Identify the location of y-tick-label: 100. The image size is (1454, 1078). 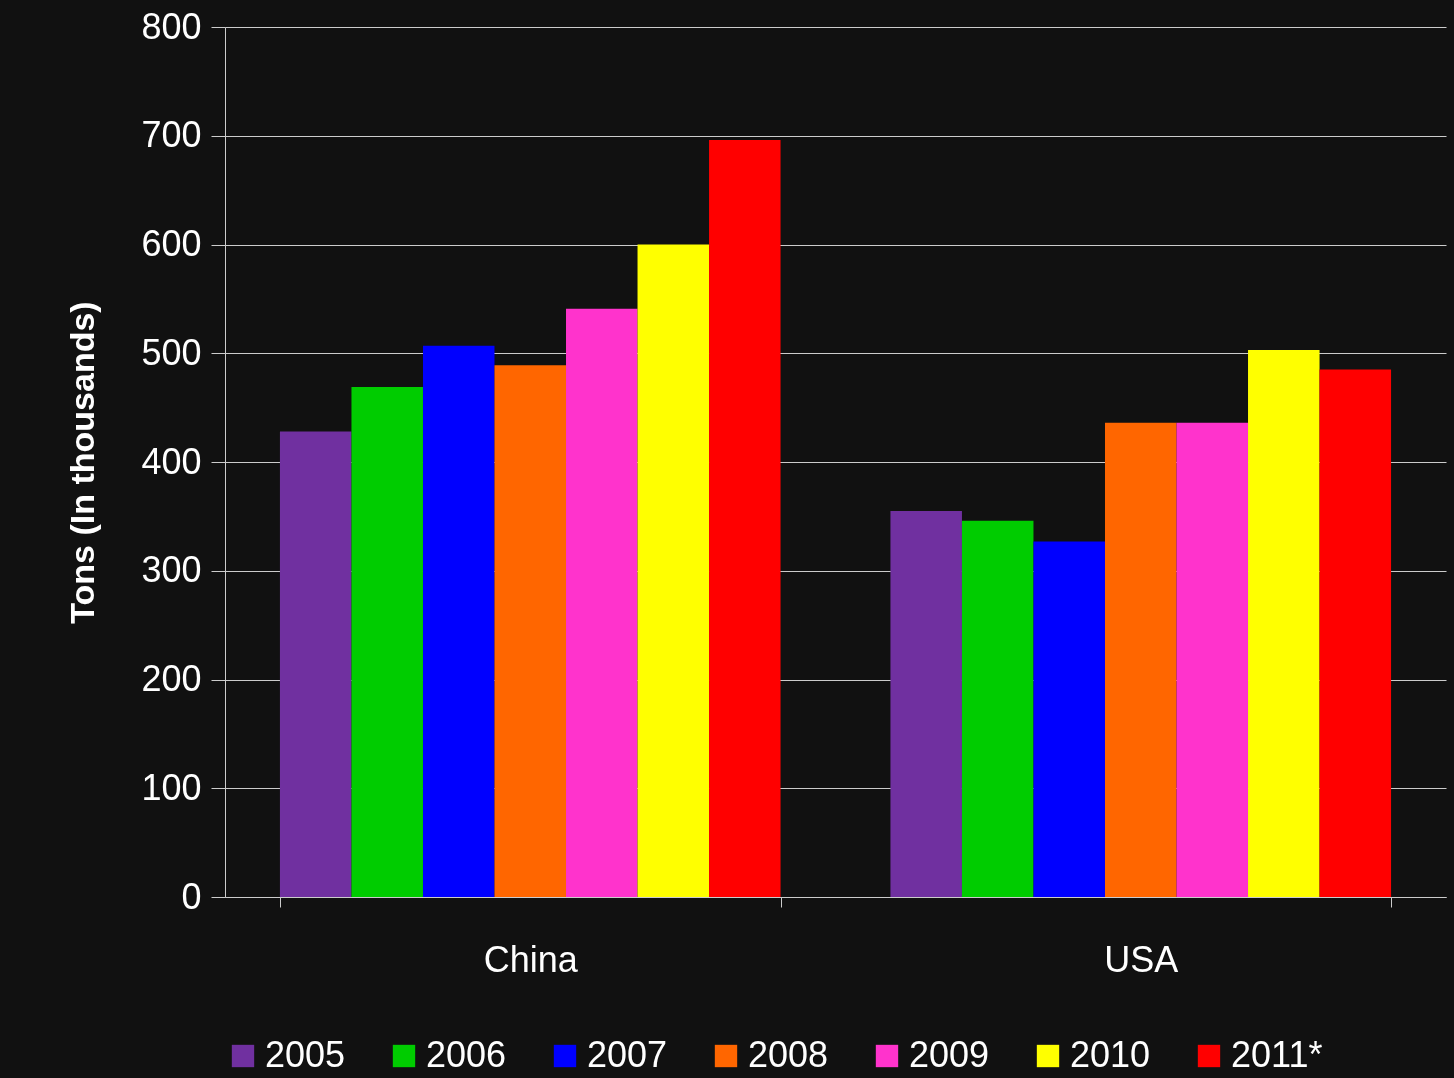
(171, 787).